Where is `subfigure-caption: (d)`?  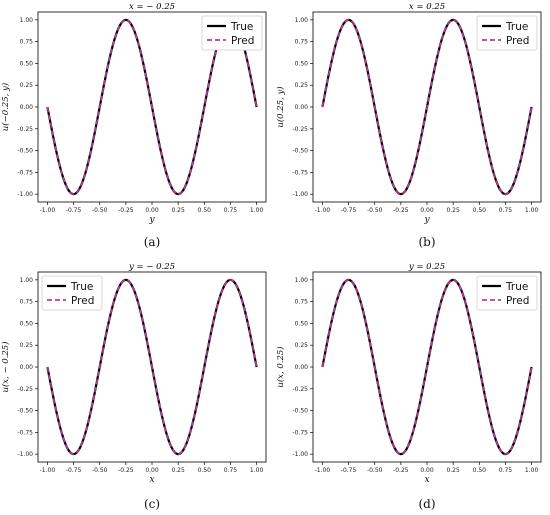
subfigure-caption: (d) is located at coordinates (426, 504).